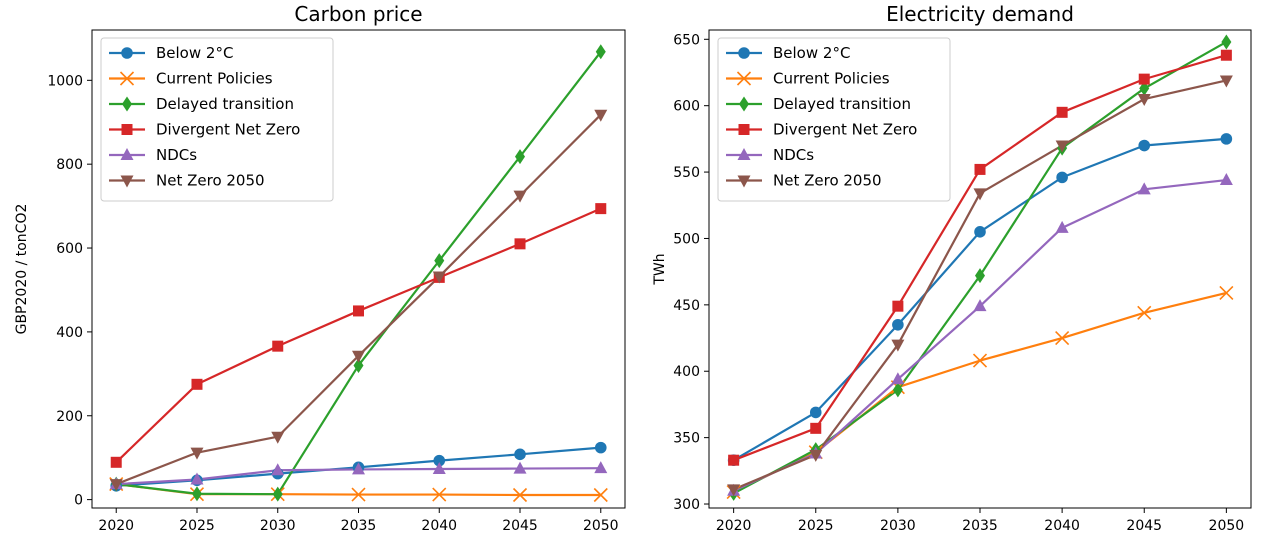  Describe the element at coordinates (69, 333) in the screenshot. I see `chart-1-ytick-label-3: 400` at that location.